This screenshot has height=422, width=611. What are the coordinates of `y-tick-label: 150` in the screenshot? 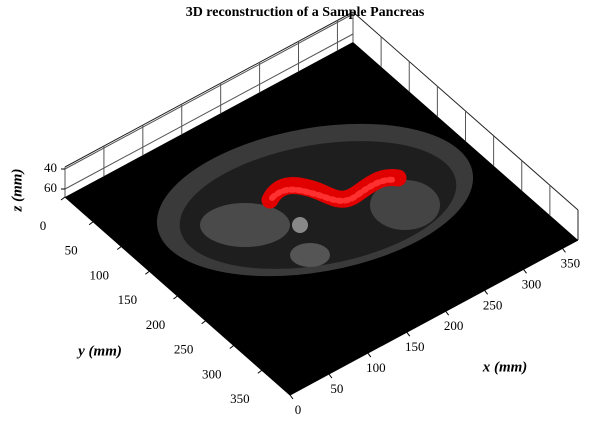 It's located at (128, 299).